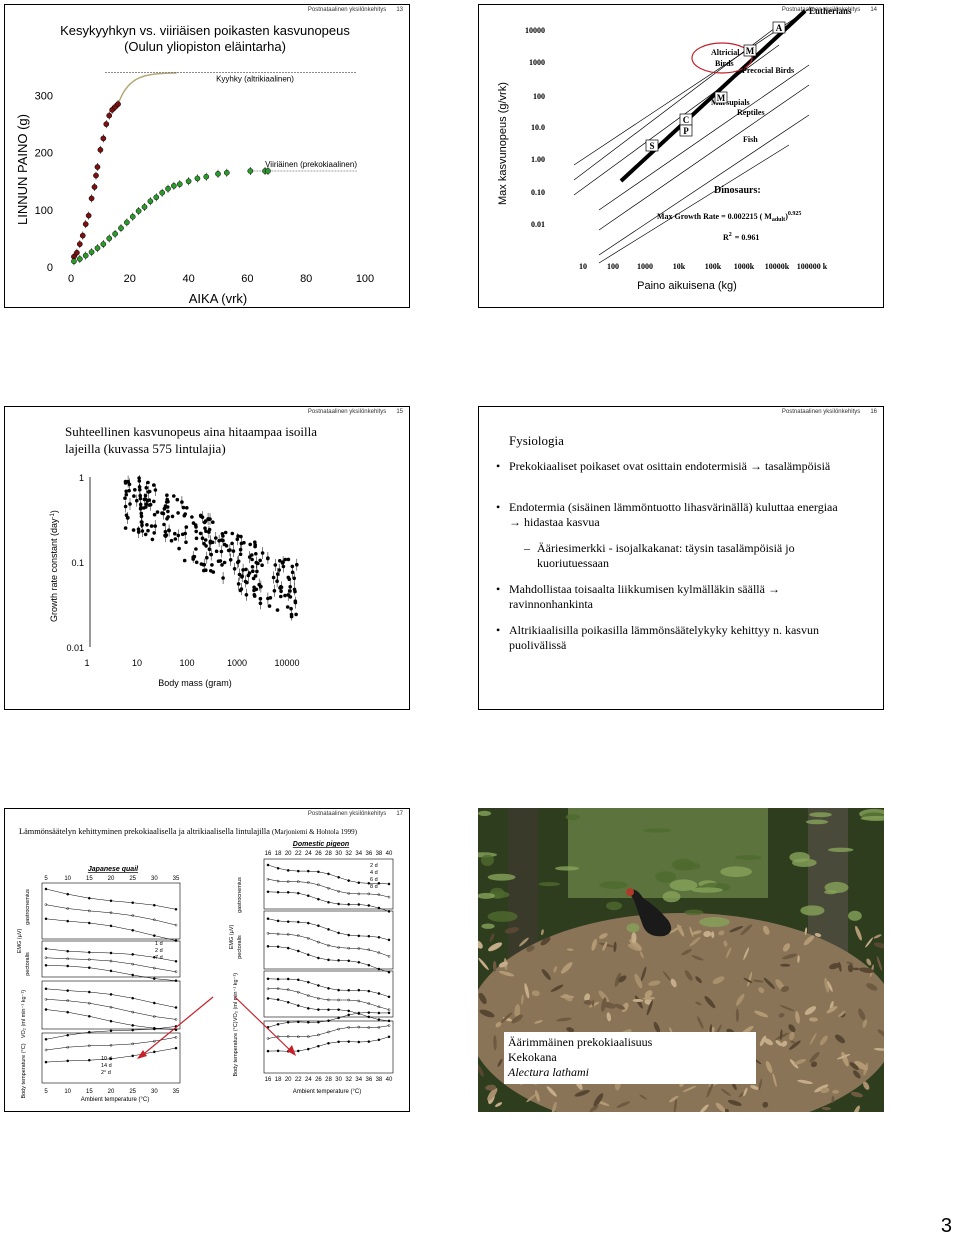 The height and width of the screenshot is (1242, 960). Describe the element at coordinates (132, 1092) in the screenshot. I see `bottom-tick-label: 25` at that location.